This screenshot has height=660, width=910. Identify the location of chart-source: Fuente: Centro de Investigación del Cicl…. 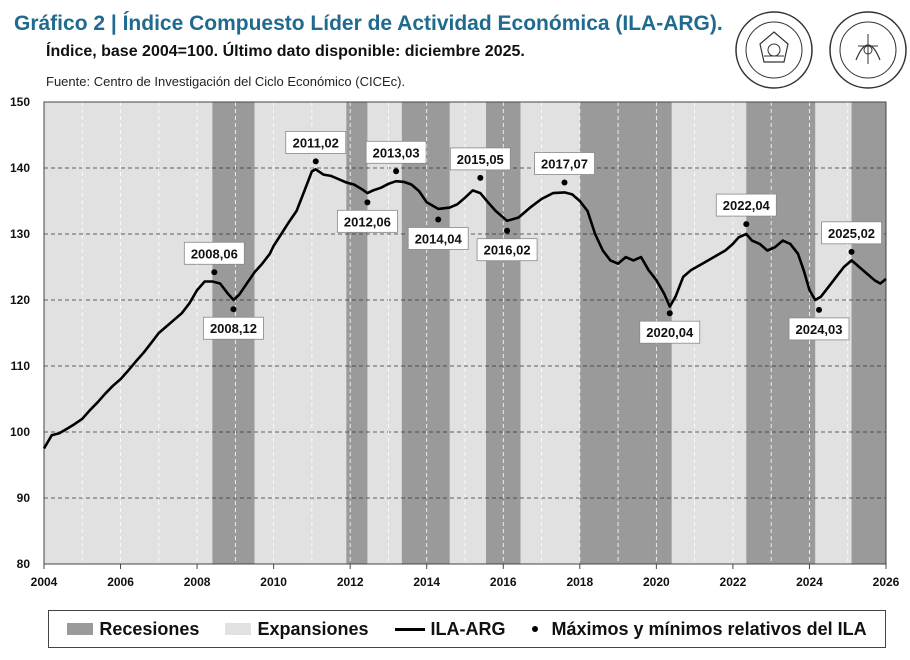
(226, 81).